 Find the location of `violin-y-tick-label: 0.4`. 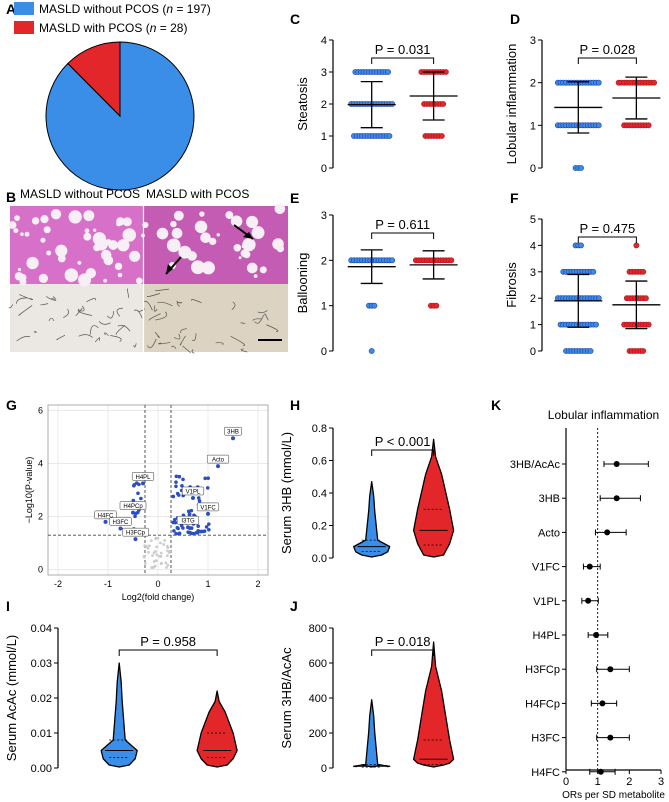

violin-y-tick-label: 0.4 is located at coordinates (319, 494).